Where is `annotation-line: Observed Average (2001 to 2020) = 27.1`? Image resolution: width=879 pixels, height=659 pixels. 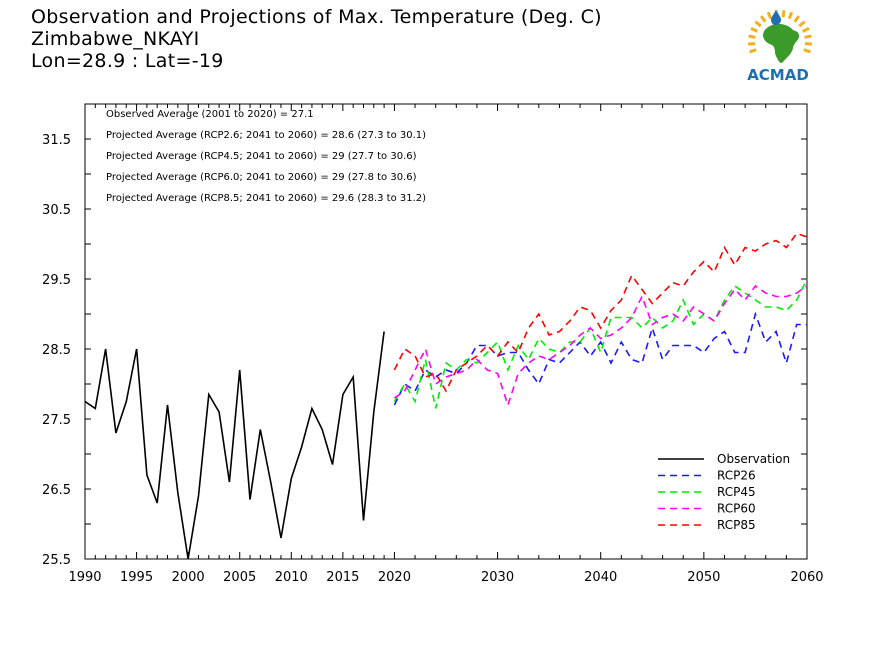 annotation-line: Observed Average (2001 to 2020) = 27.1 is located at coordinates (210, 114).